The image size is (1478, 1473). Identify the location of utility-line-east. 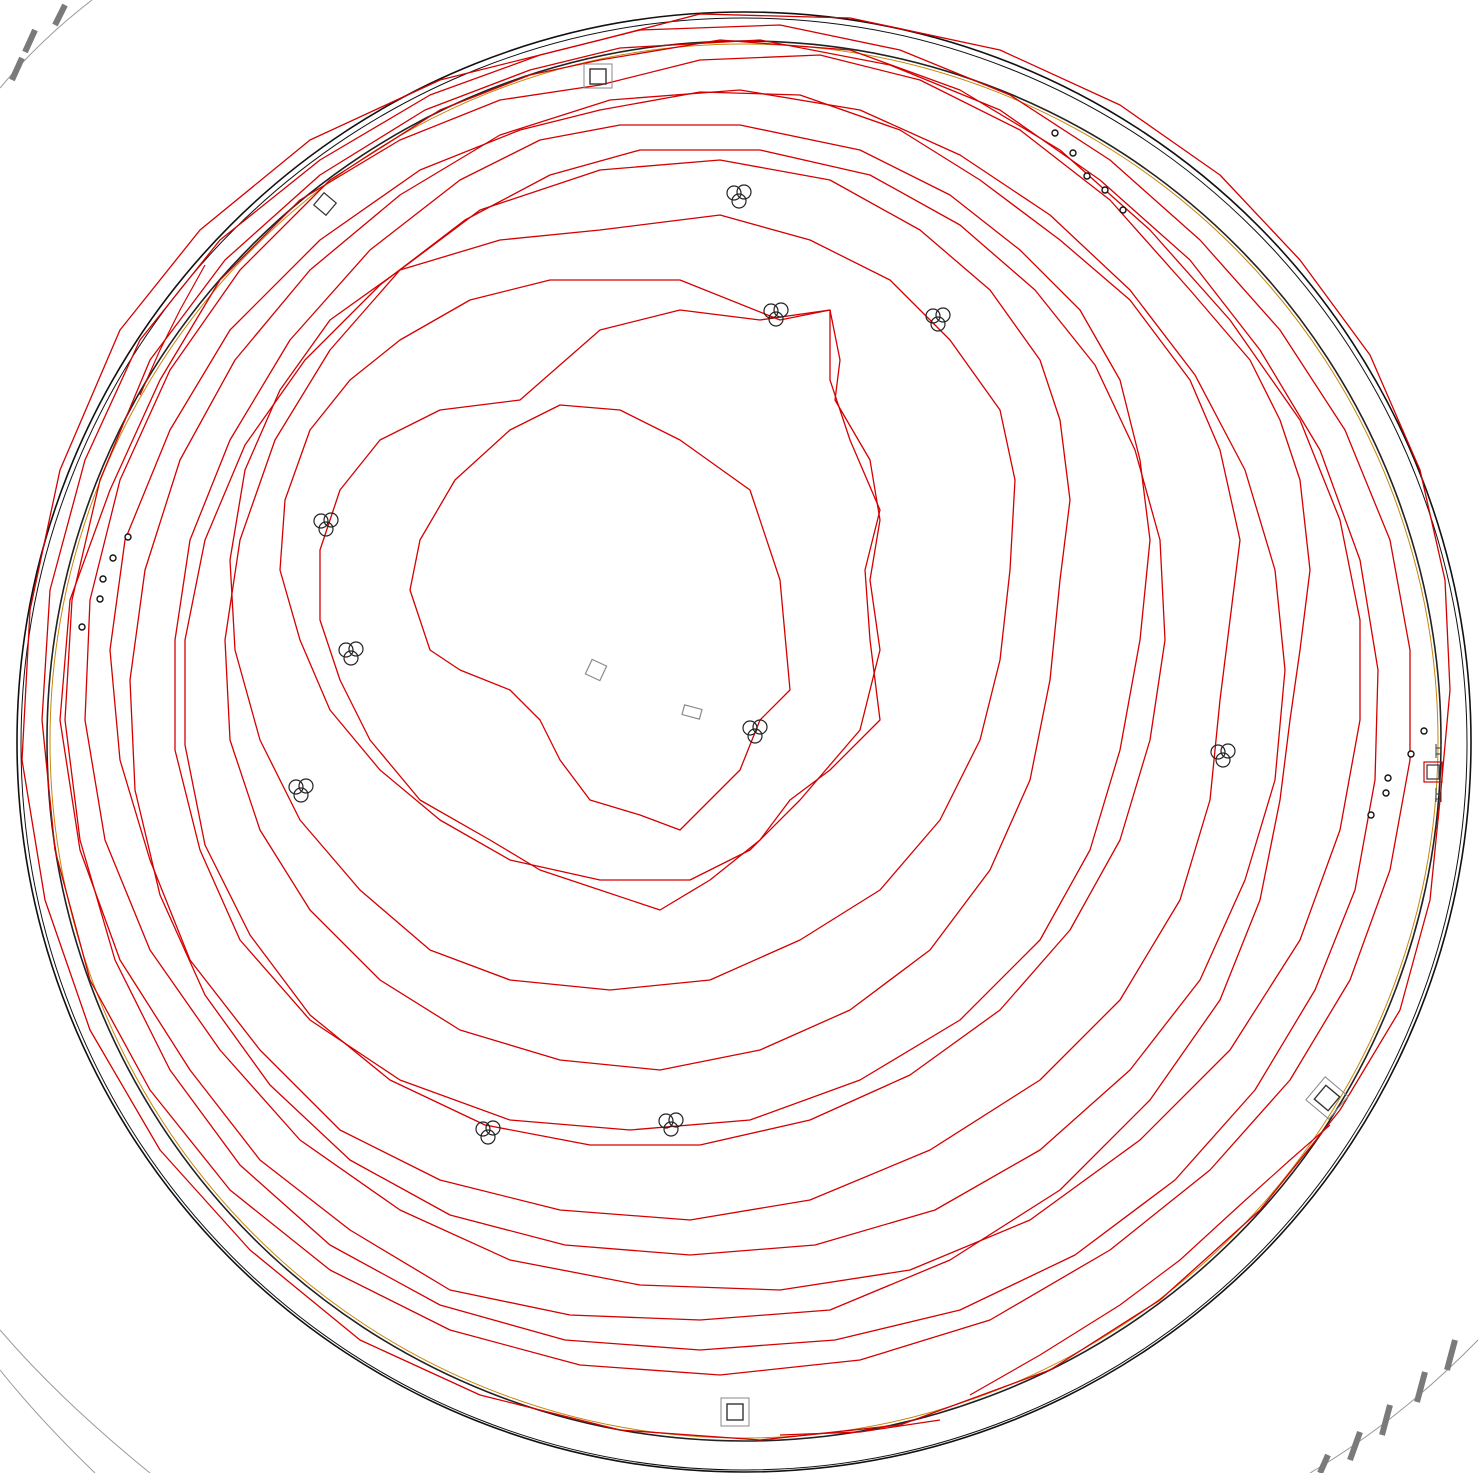
(1150, 1260).